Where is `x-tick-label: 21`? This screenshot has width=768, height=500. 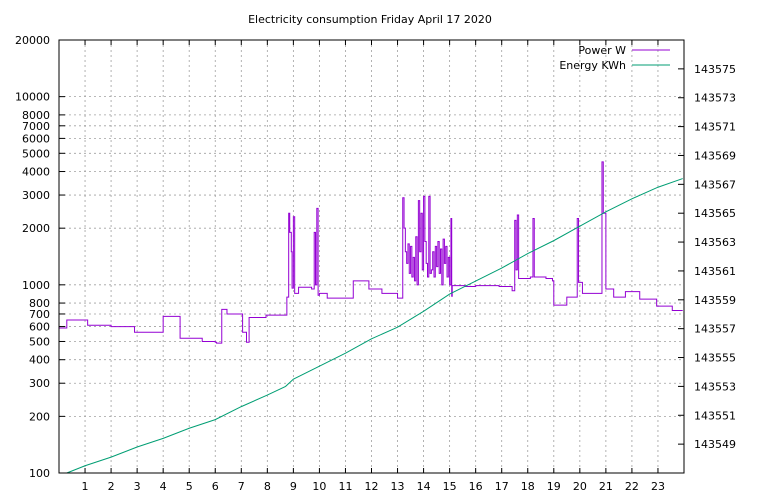 x-tick-label: 21 is located at coordinates (606, 486).